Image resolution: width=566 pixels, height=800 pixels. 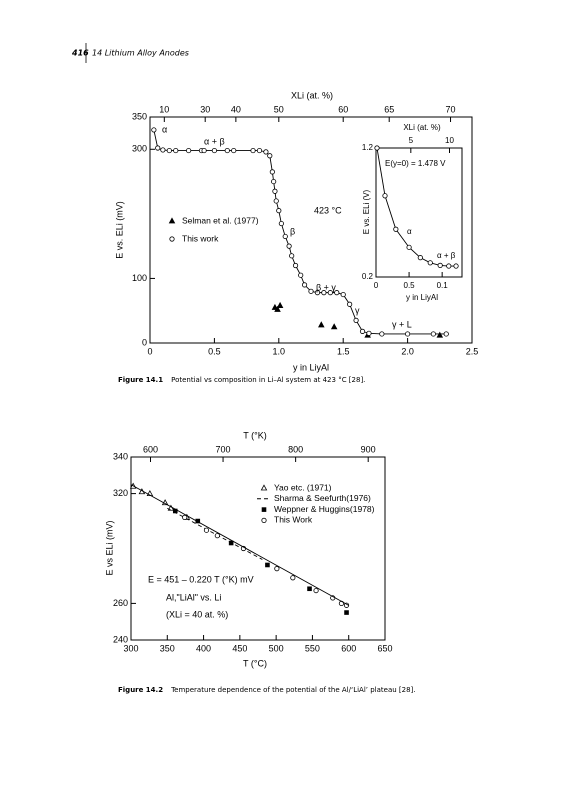 What do you see at coordinates (326, 287) in the screenshot?
I see `annotation: β + γ` at bounding box center [326, 287].